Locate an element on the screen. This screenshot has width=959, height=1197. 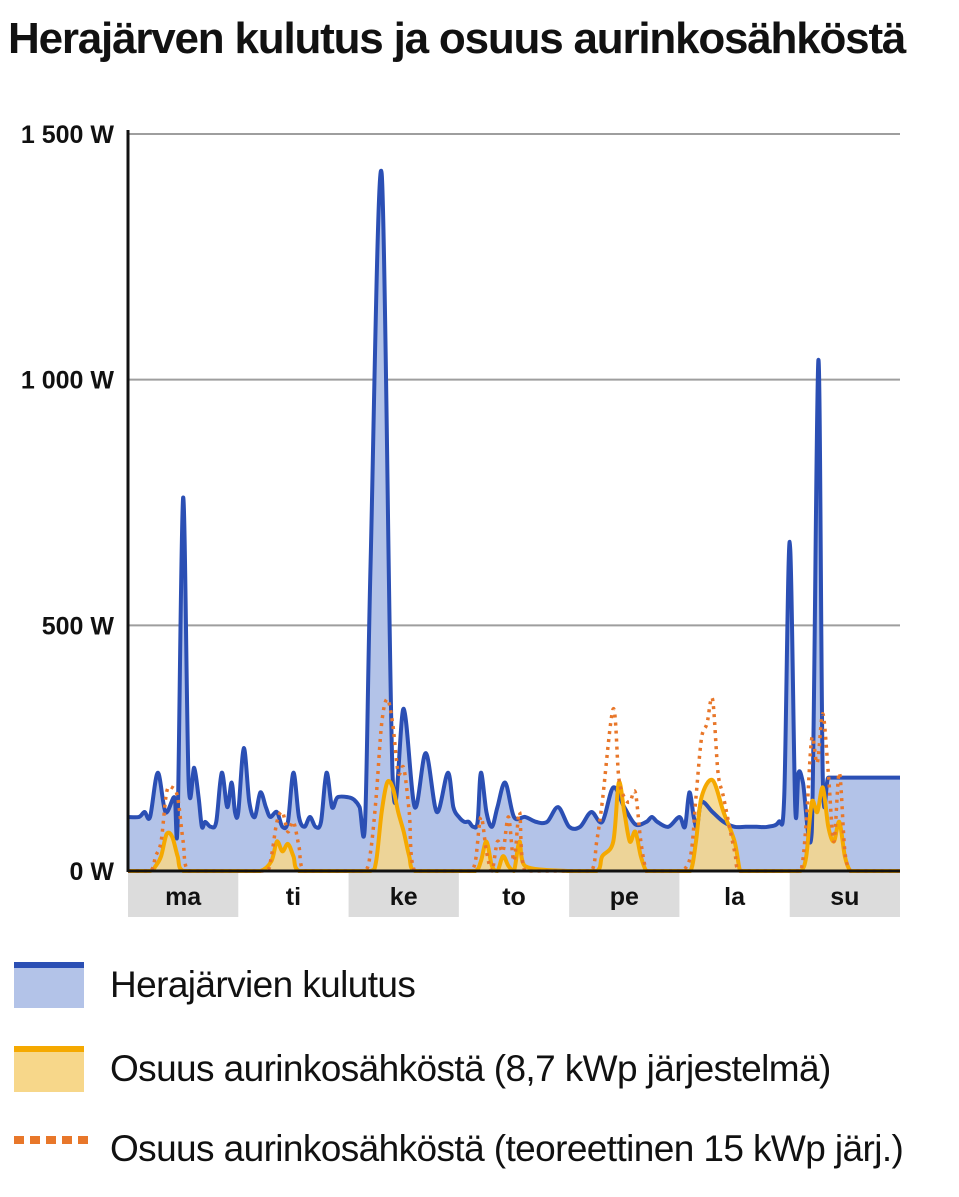
y-tick-label: 500 W is located at coordinates (78, 626).